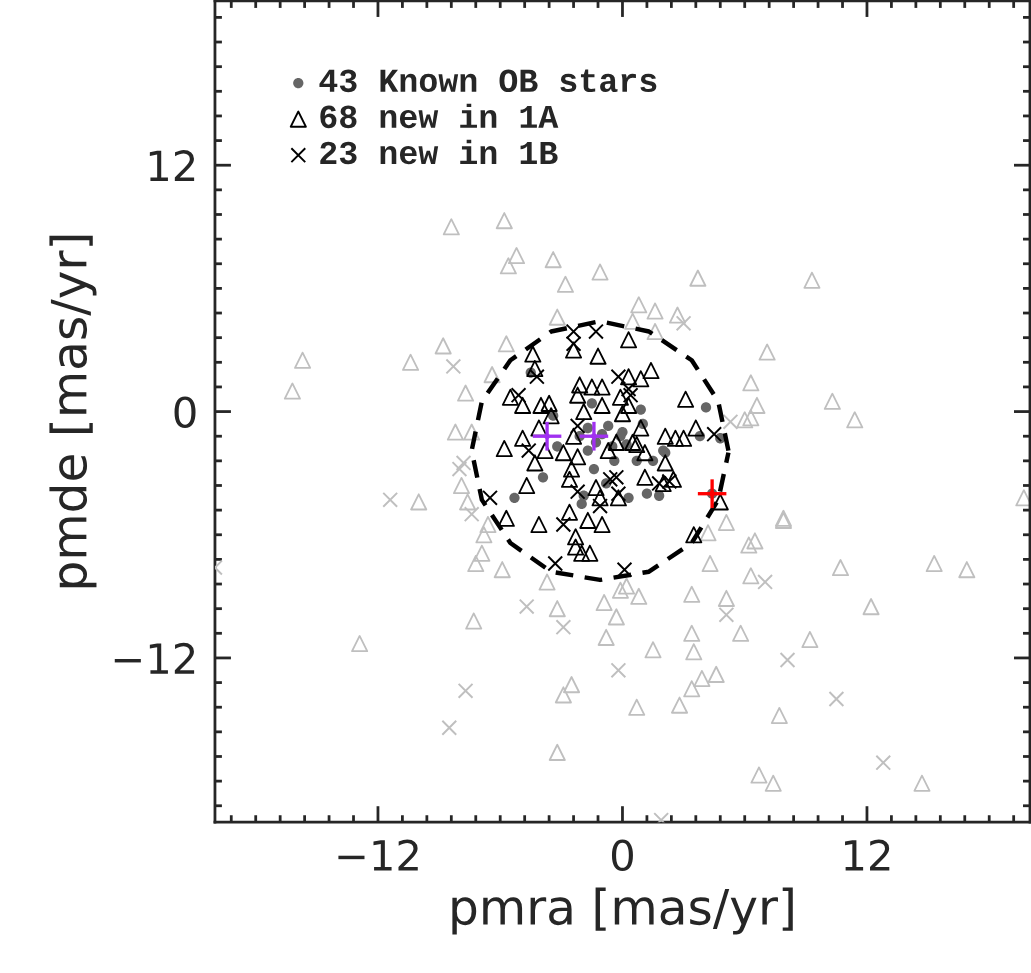 This screenshot has width=1031, height=973. Describe the element at coordinates (439, 116) in the screenshot. I see `legend-label: 68 new in 1A` at that location.